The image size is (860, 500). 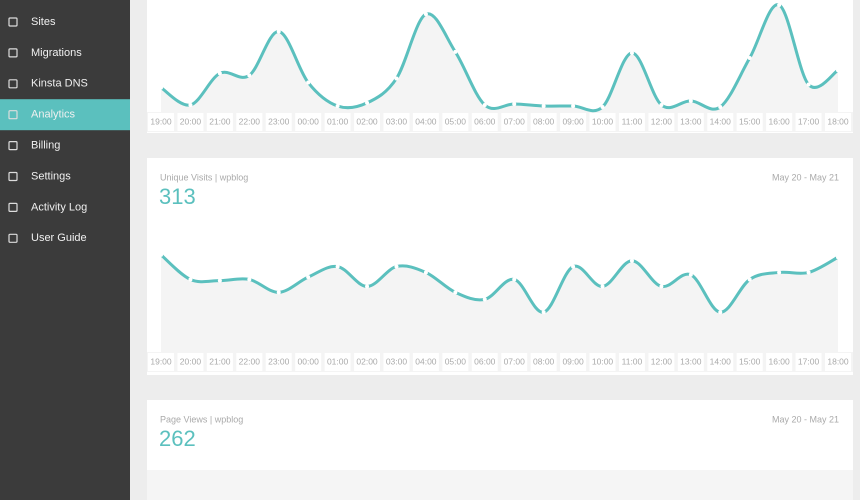 What do you see at coordinates (59, 238) in the screenshot?
I see `nav-item: User Guide` at bounding box center [59, 238].